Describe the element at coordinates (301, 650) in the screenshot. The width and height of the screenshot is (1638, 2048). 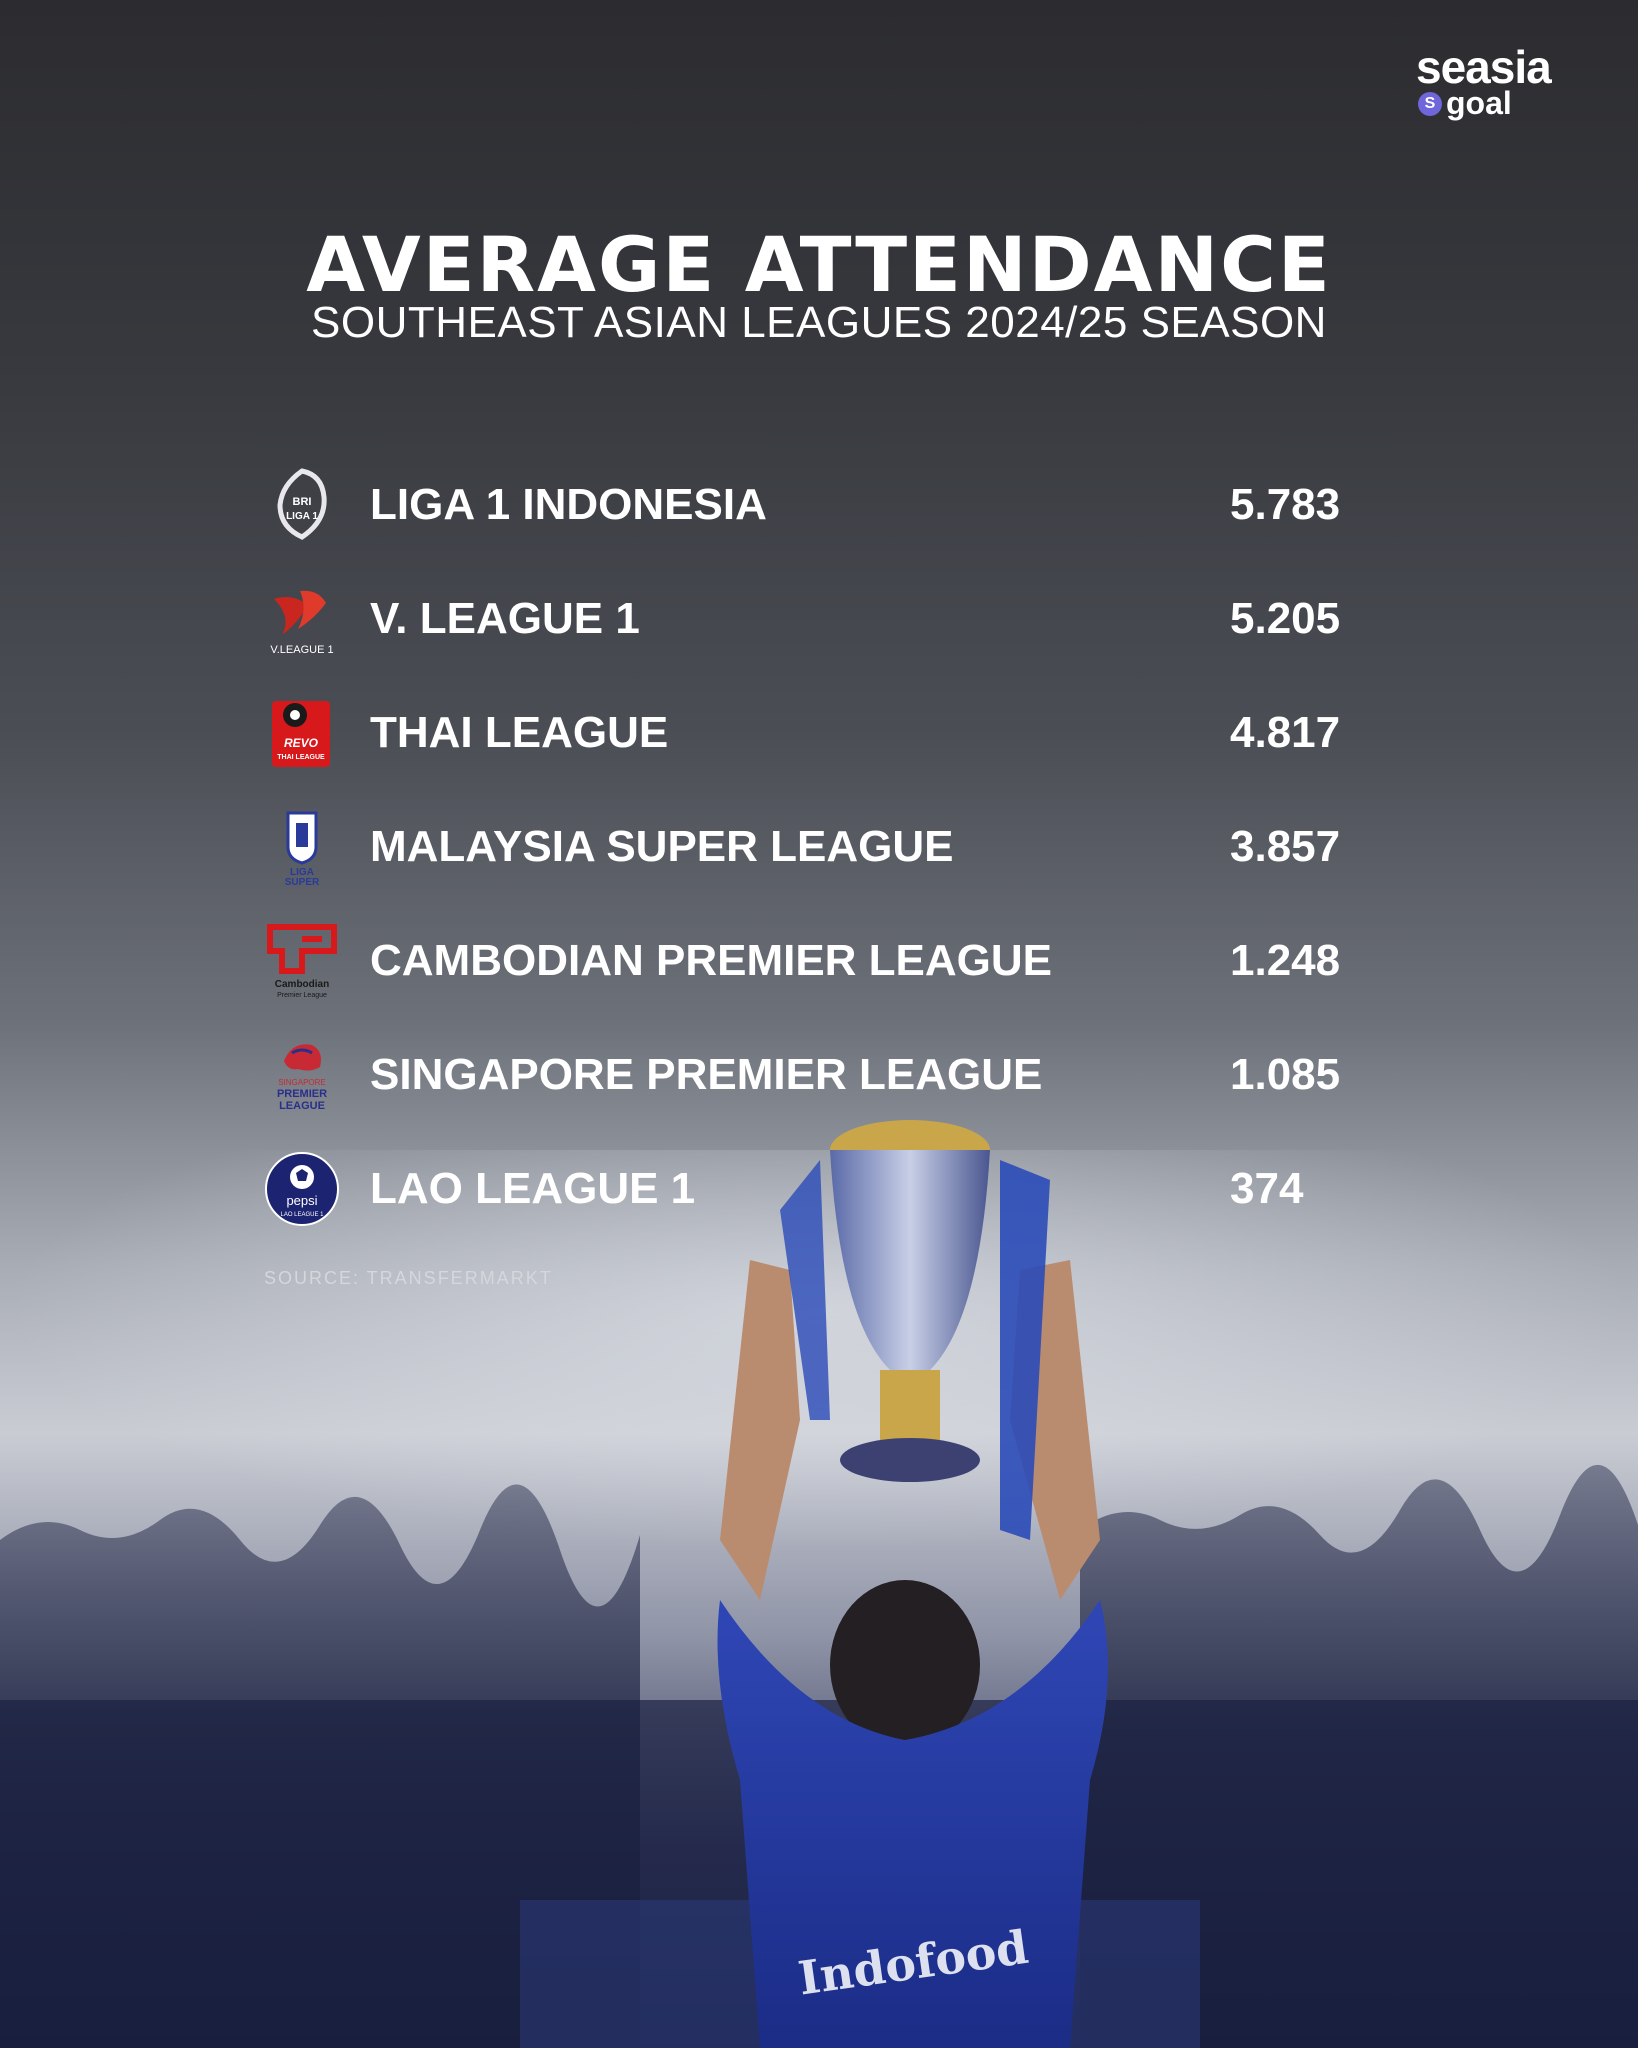
I see `svg-text: V.LEAGUE 1` at that location.